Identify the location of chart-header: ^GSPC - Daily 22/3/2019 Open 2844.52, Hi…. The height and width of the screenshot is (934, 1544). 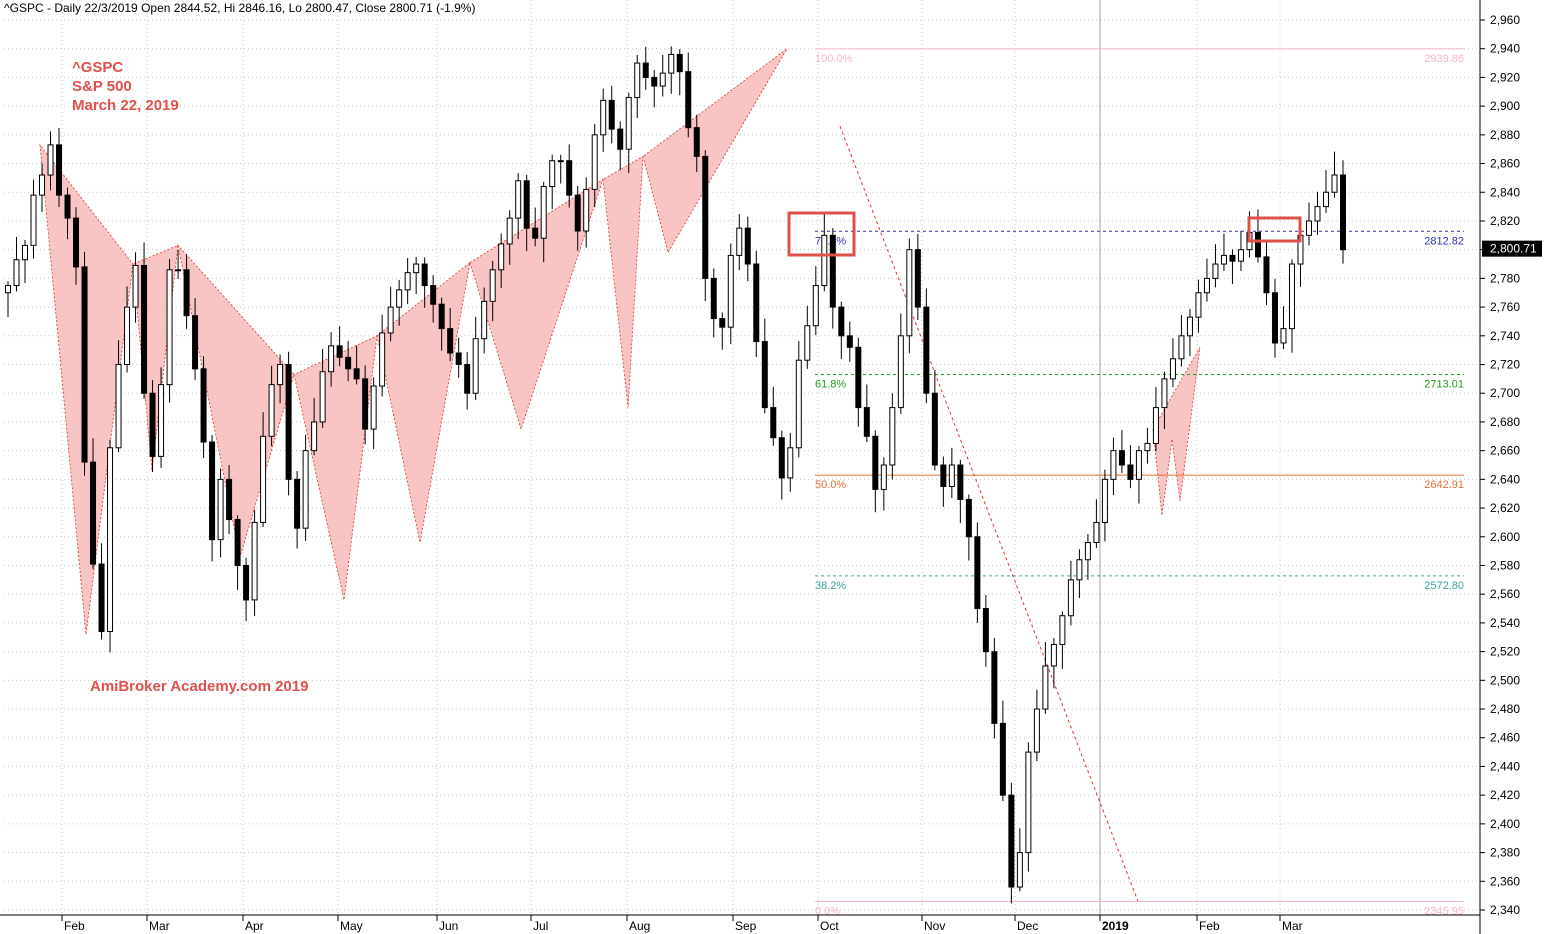
(240, 8).